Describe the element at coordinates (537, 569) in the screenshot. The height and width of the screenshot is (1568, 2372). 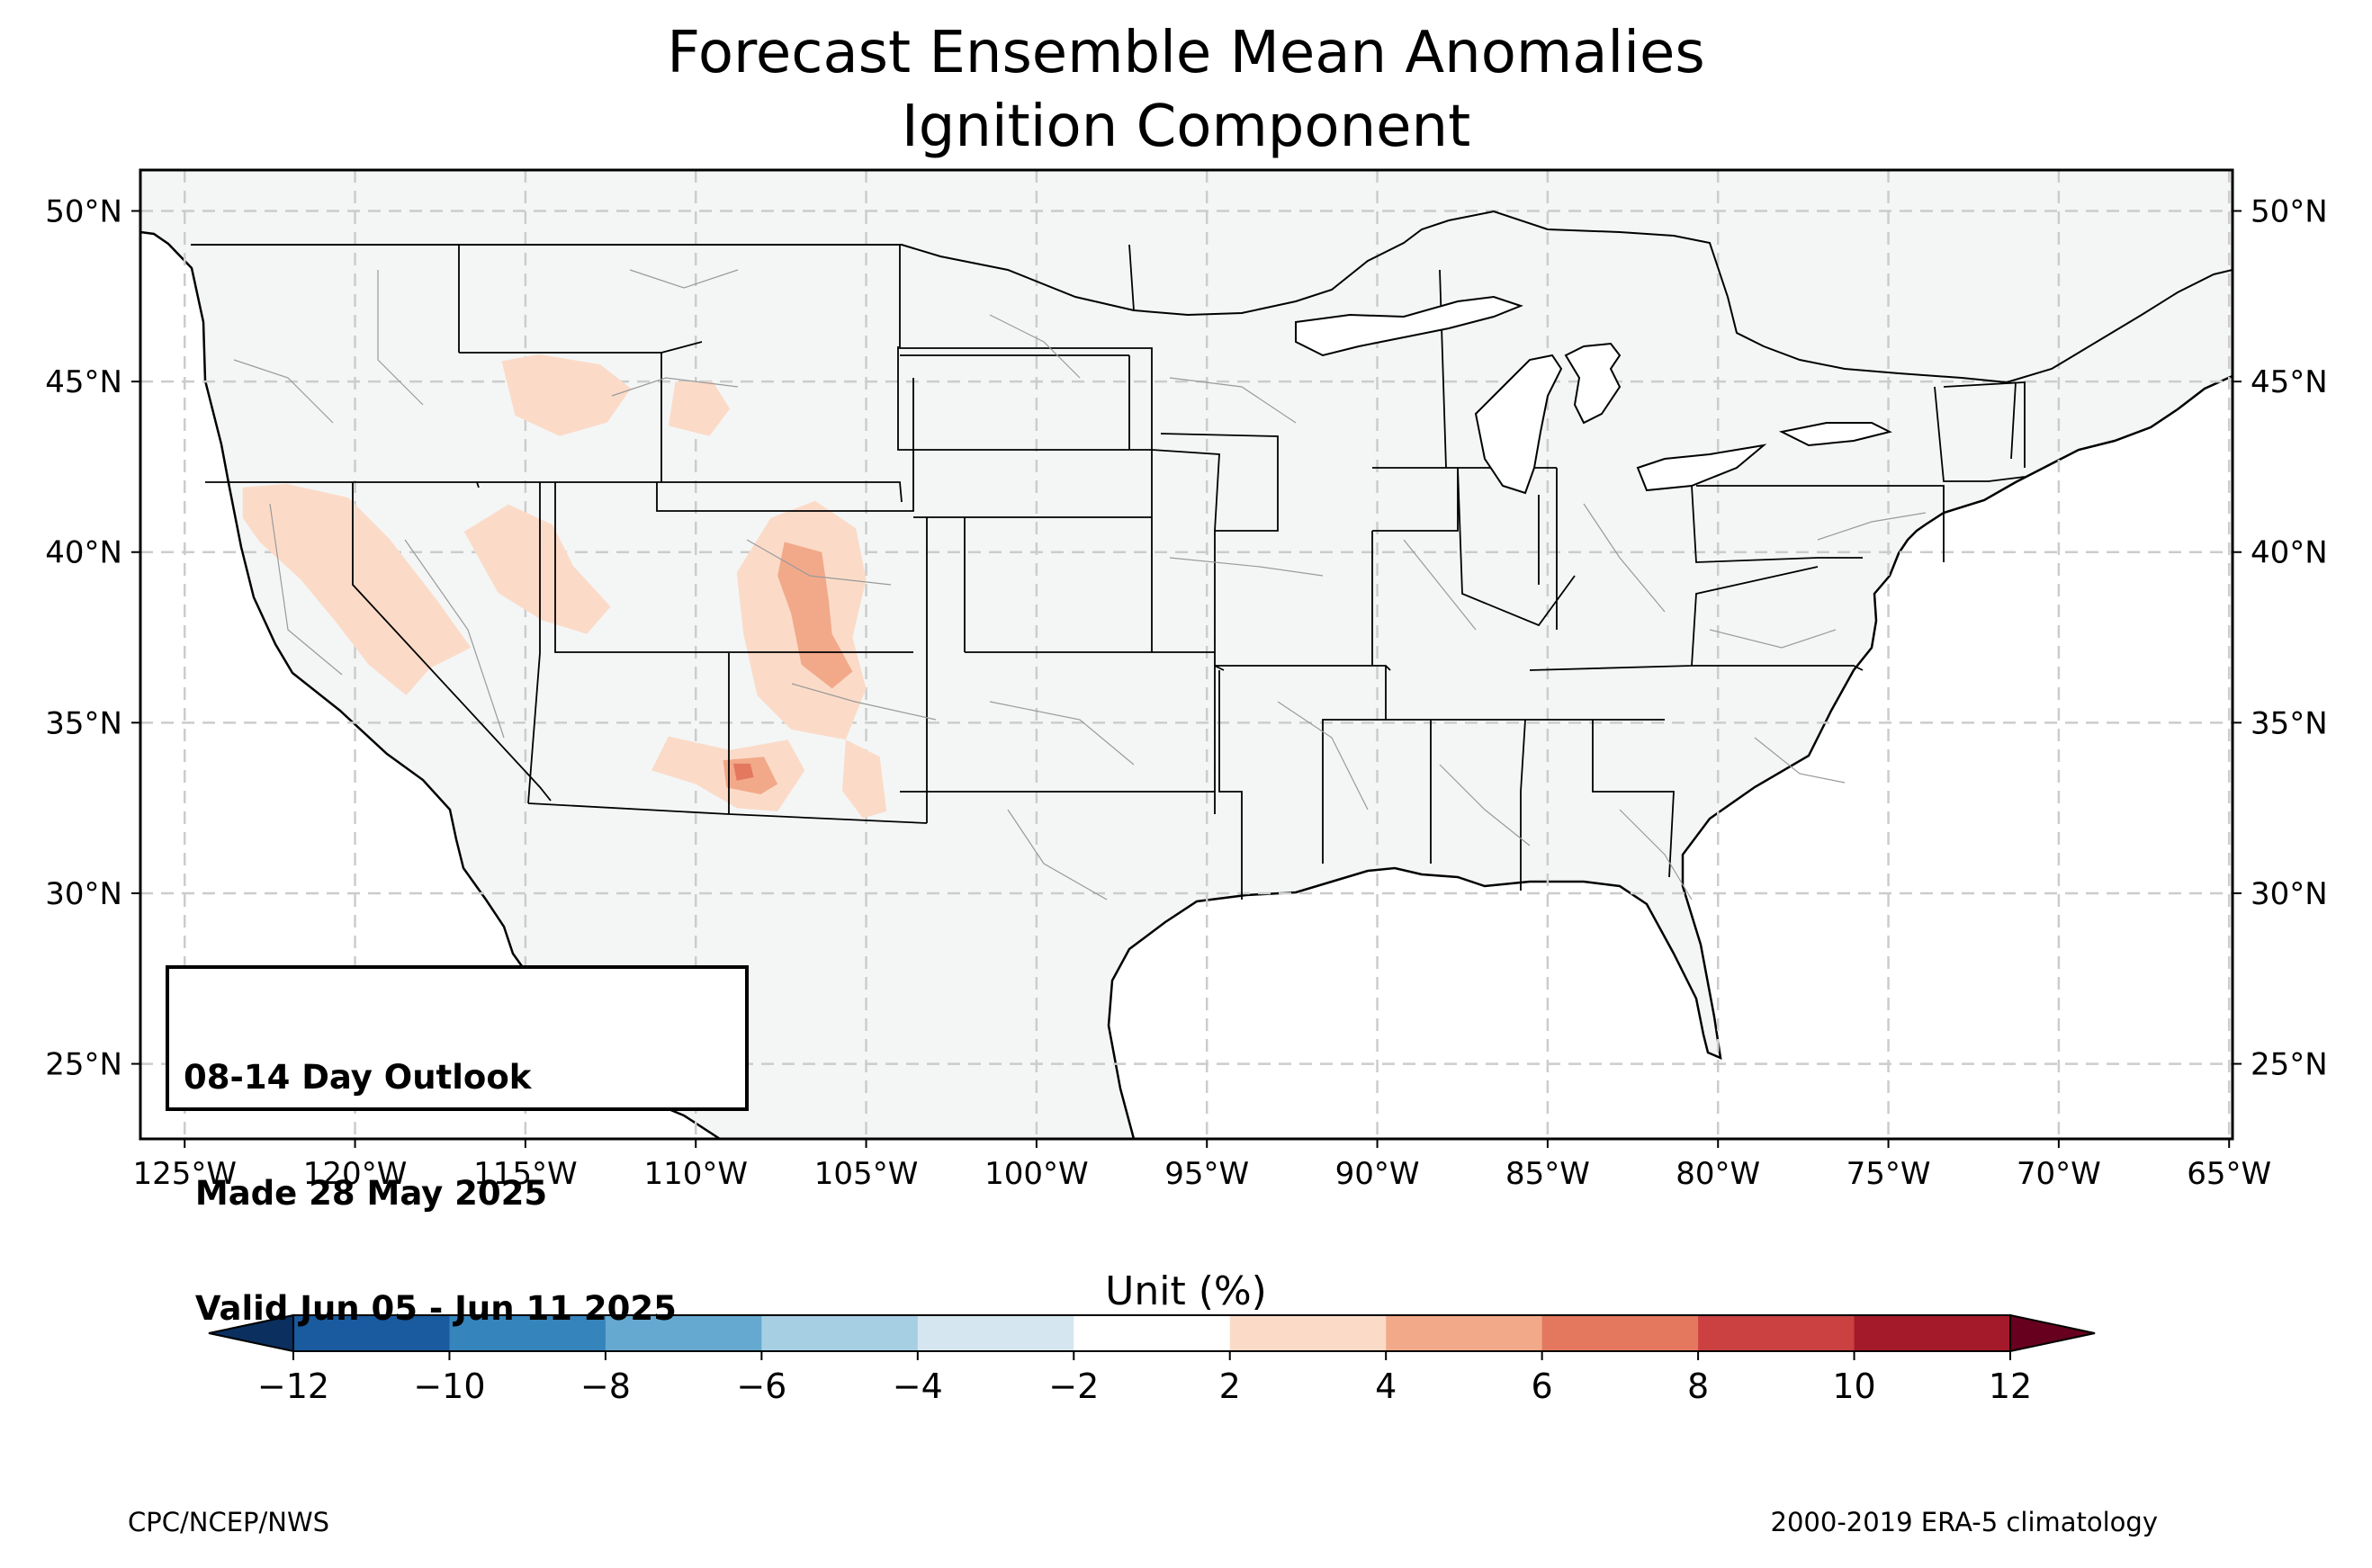
I see `anomaly-nevada-utah` at that location.